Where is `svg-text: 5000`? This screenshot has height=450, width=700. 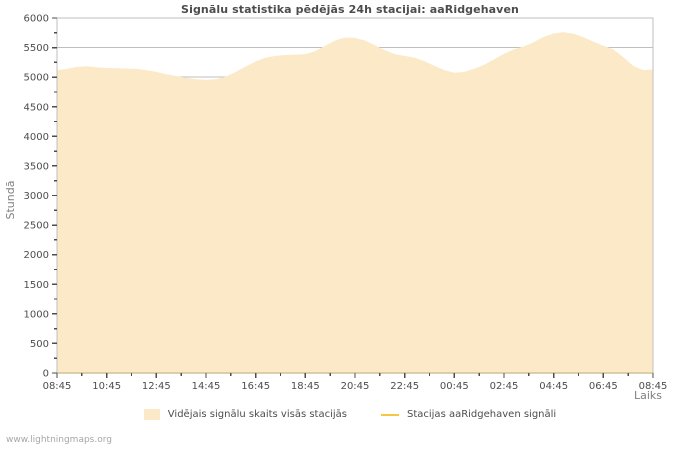 svg-text: 5000 is located at coordinates (36, 78).